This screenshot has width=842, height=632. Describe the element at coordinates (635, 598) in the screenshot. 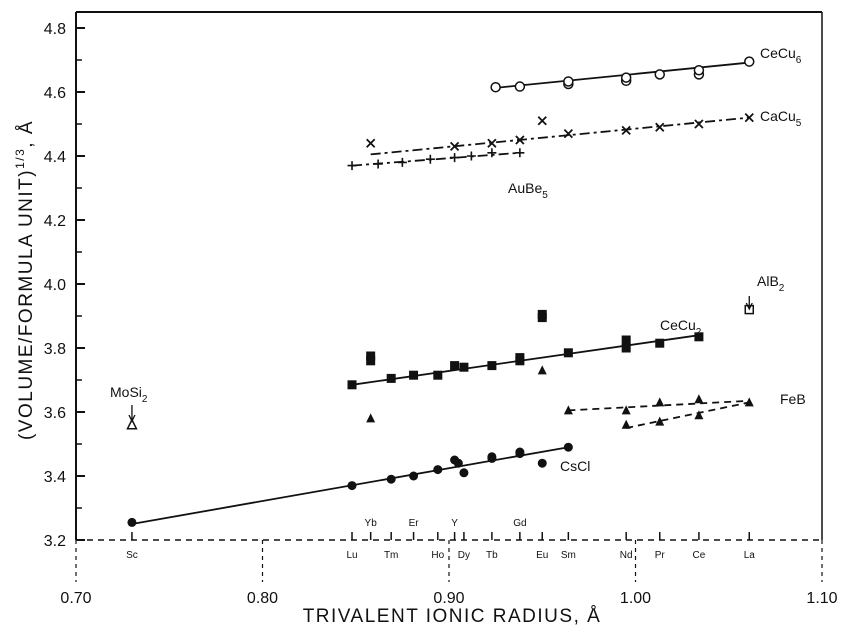

I see `x-tick-label: 1.00` at that location.